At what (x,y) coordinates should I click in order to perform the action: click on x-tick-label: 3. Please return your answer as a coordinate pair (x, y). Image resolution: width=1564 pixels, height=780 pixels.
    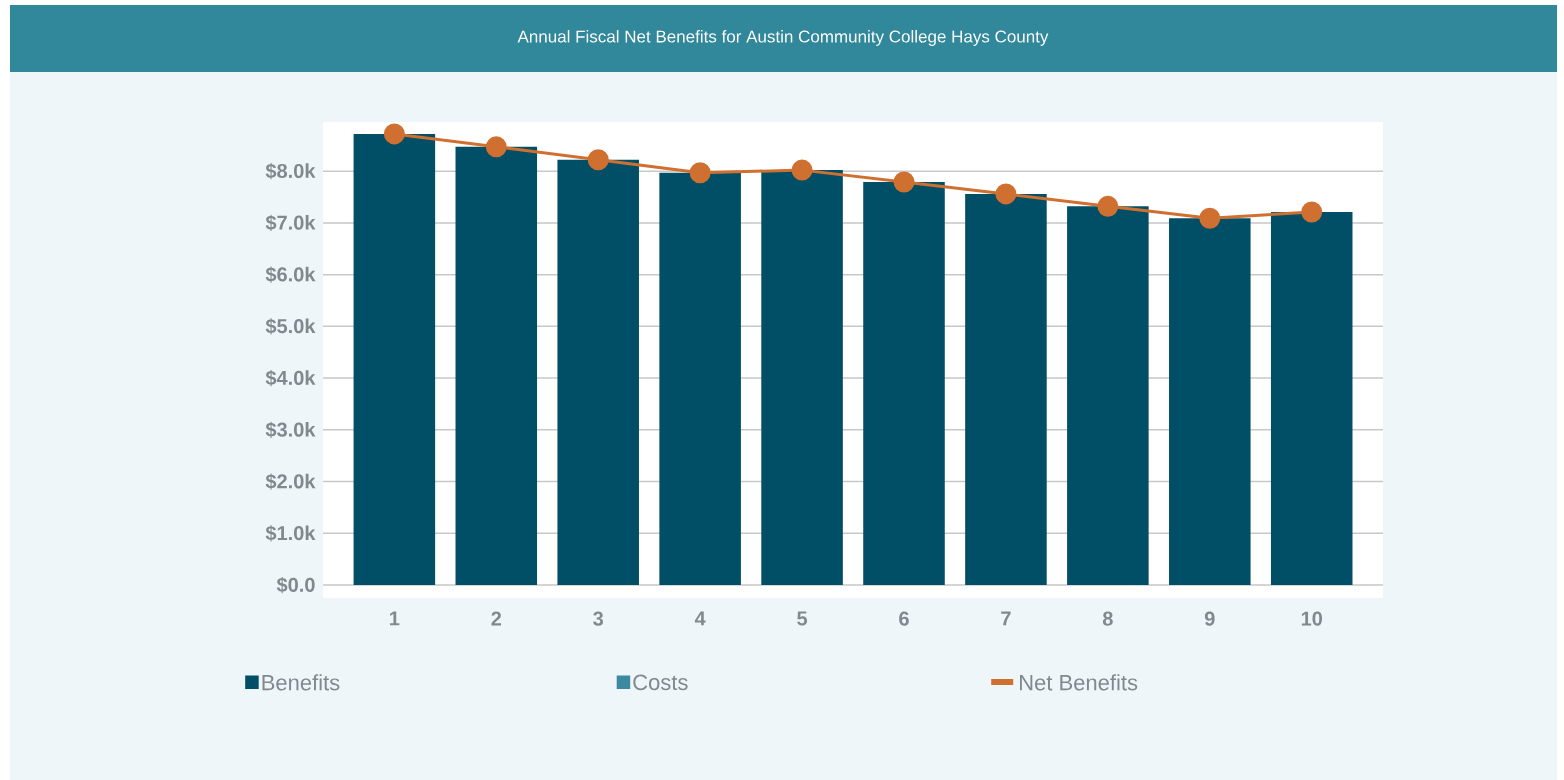
    Looking at the image, I should click on (598, 618).